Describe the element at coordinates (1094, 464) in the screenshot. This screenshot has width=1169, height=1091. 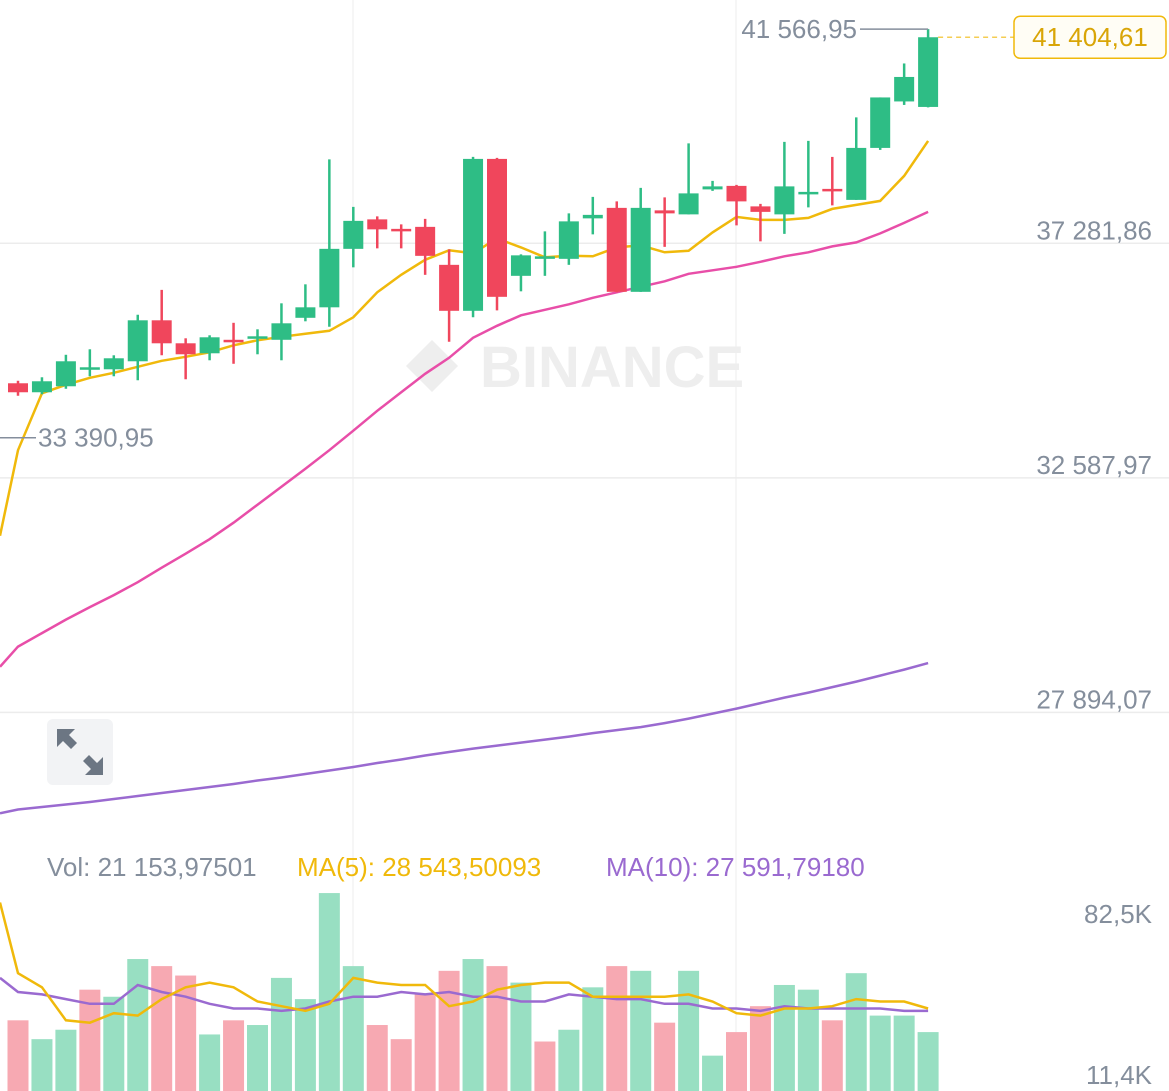
I see `price-axis: 37 281,86 32 587,97 27 894,07` at that location.